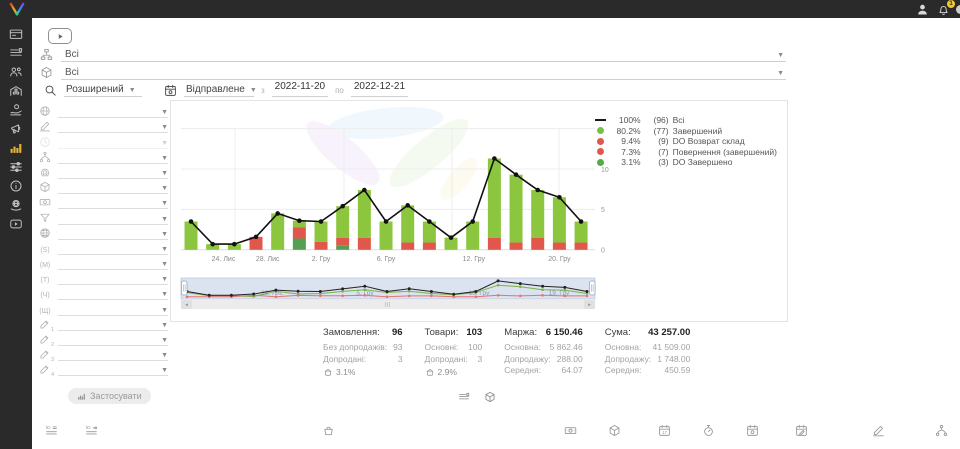 The height and width of the screenshot is (449, 960). I want to click on toolbar-calendar-17: 17, so click(664, 430).